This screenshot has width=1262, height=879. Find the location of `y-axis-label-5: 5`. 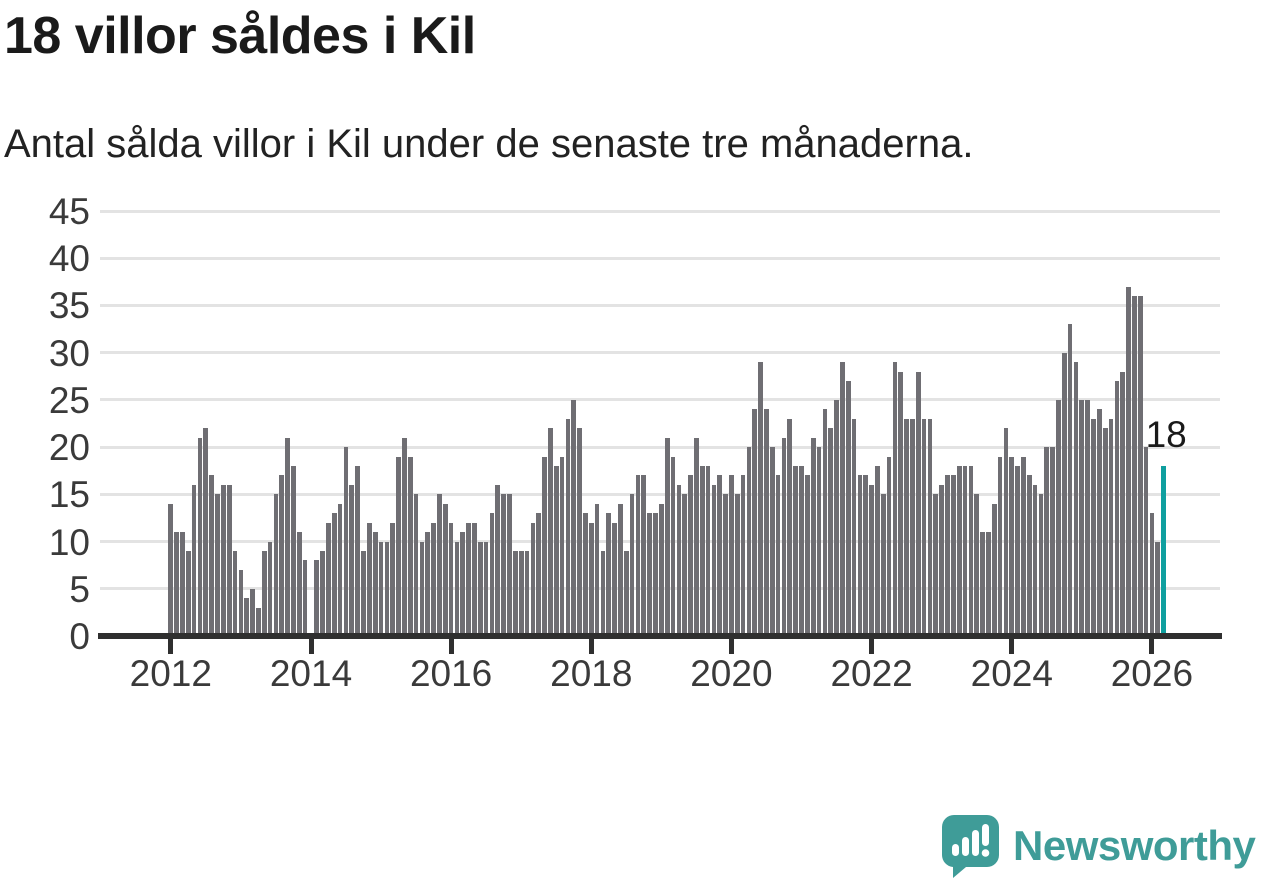

y-axis-label-5: 5 is located at coordinates (79, 589).